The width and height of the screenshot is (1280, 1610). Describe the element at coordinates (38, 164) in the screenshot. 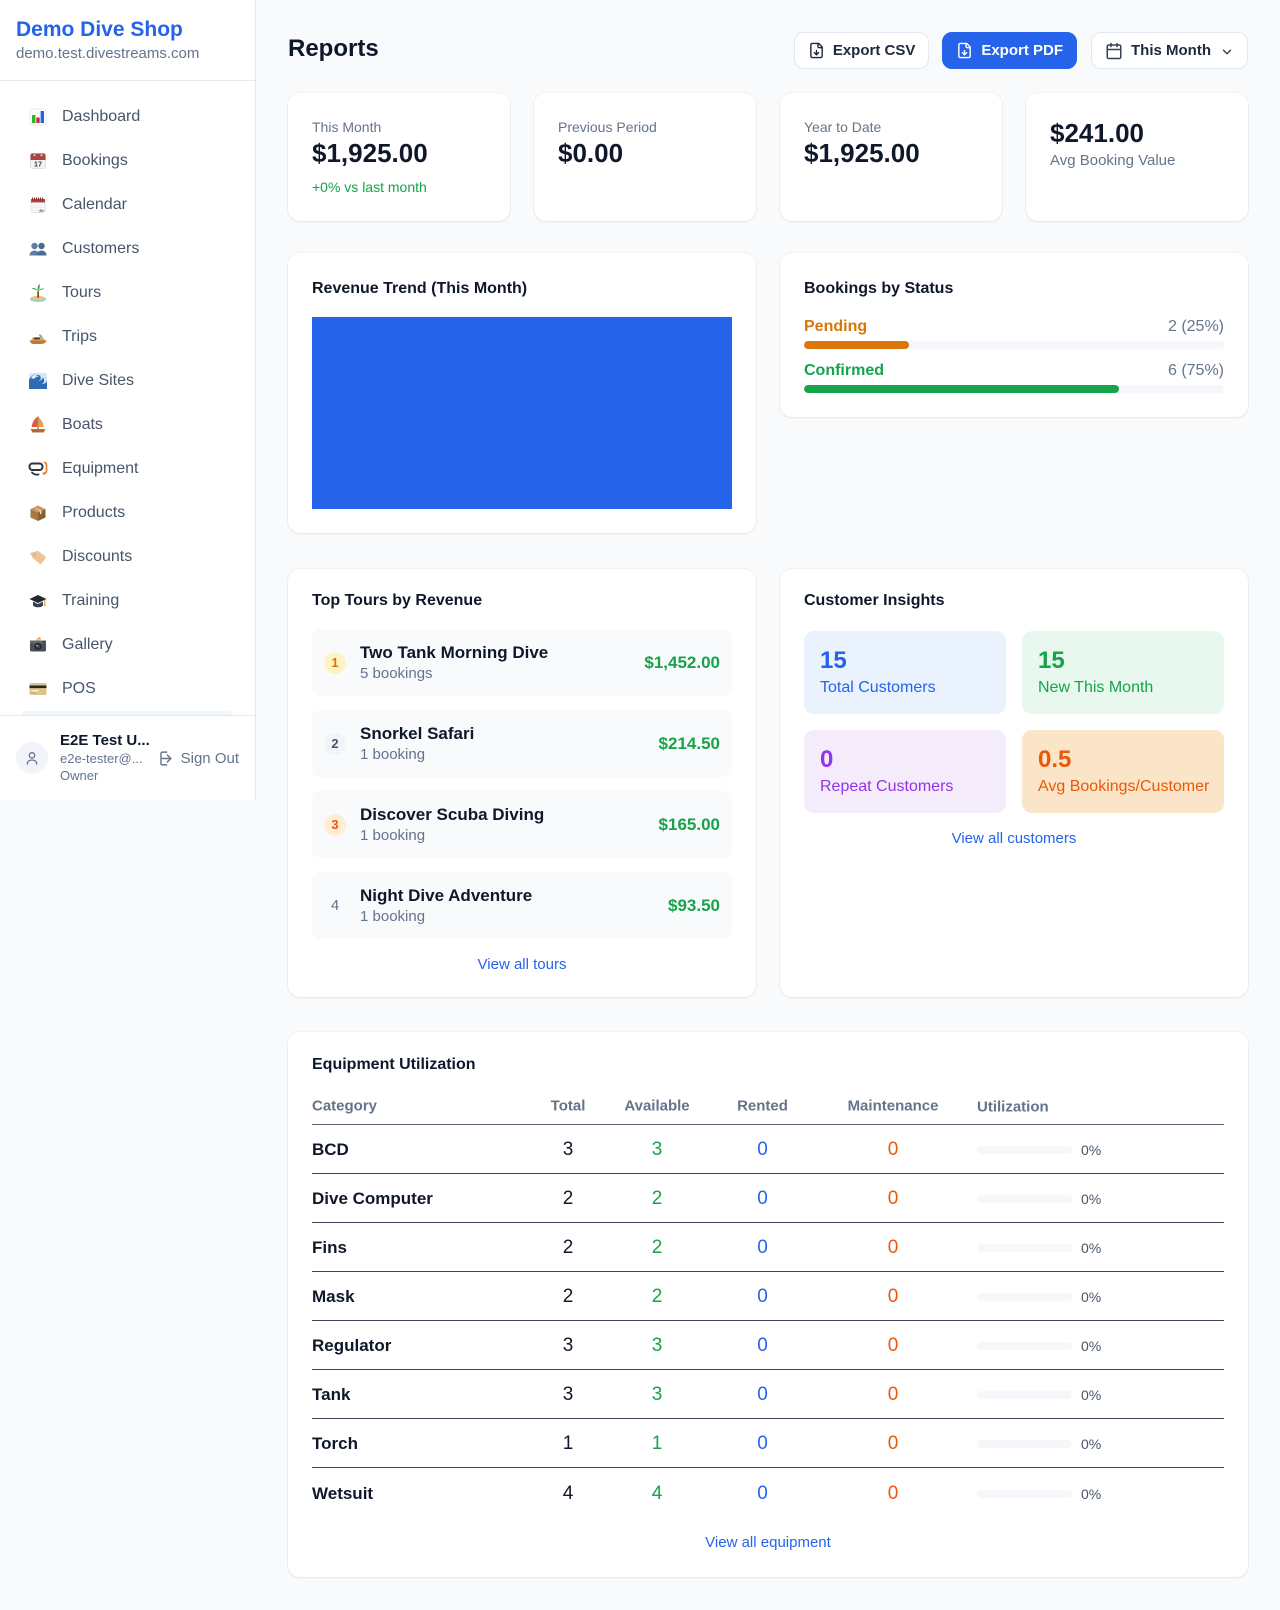

I see `svg-text: 17` at that location.